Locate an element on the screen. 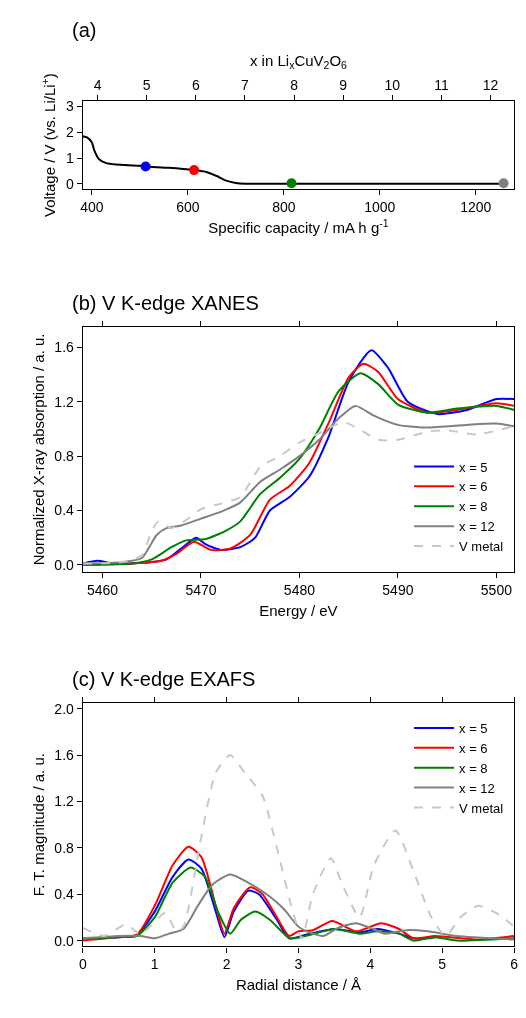 This screenshot has width=526, height=1018. x-tick-label: 1 is located at coordinates (154, 964).